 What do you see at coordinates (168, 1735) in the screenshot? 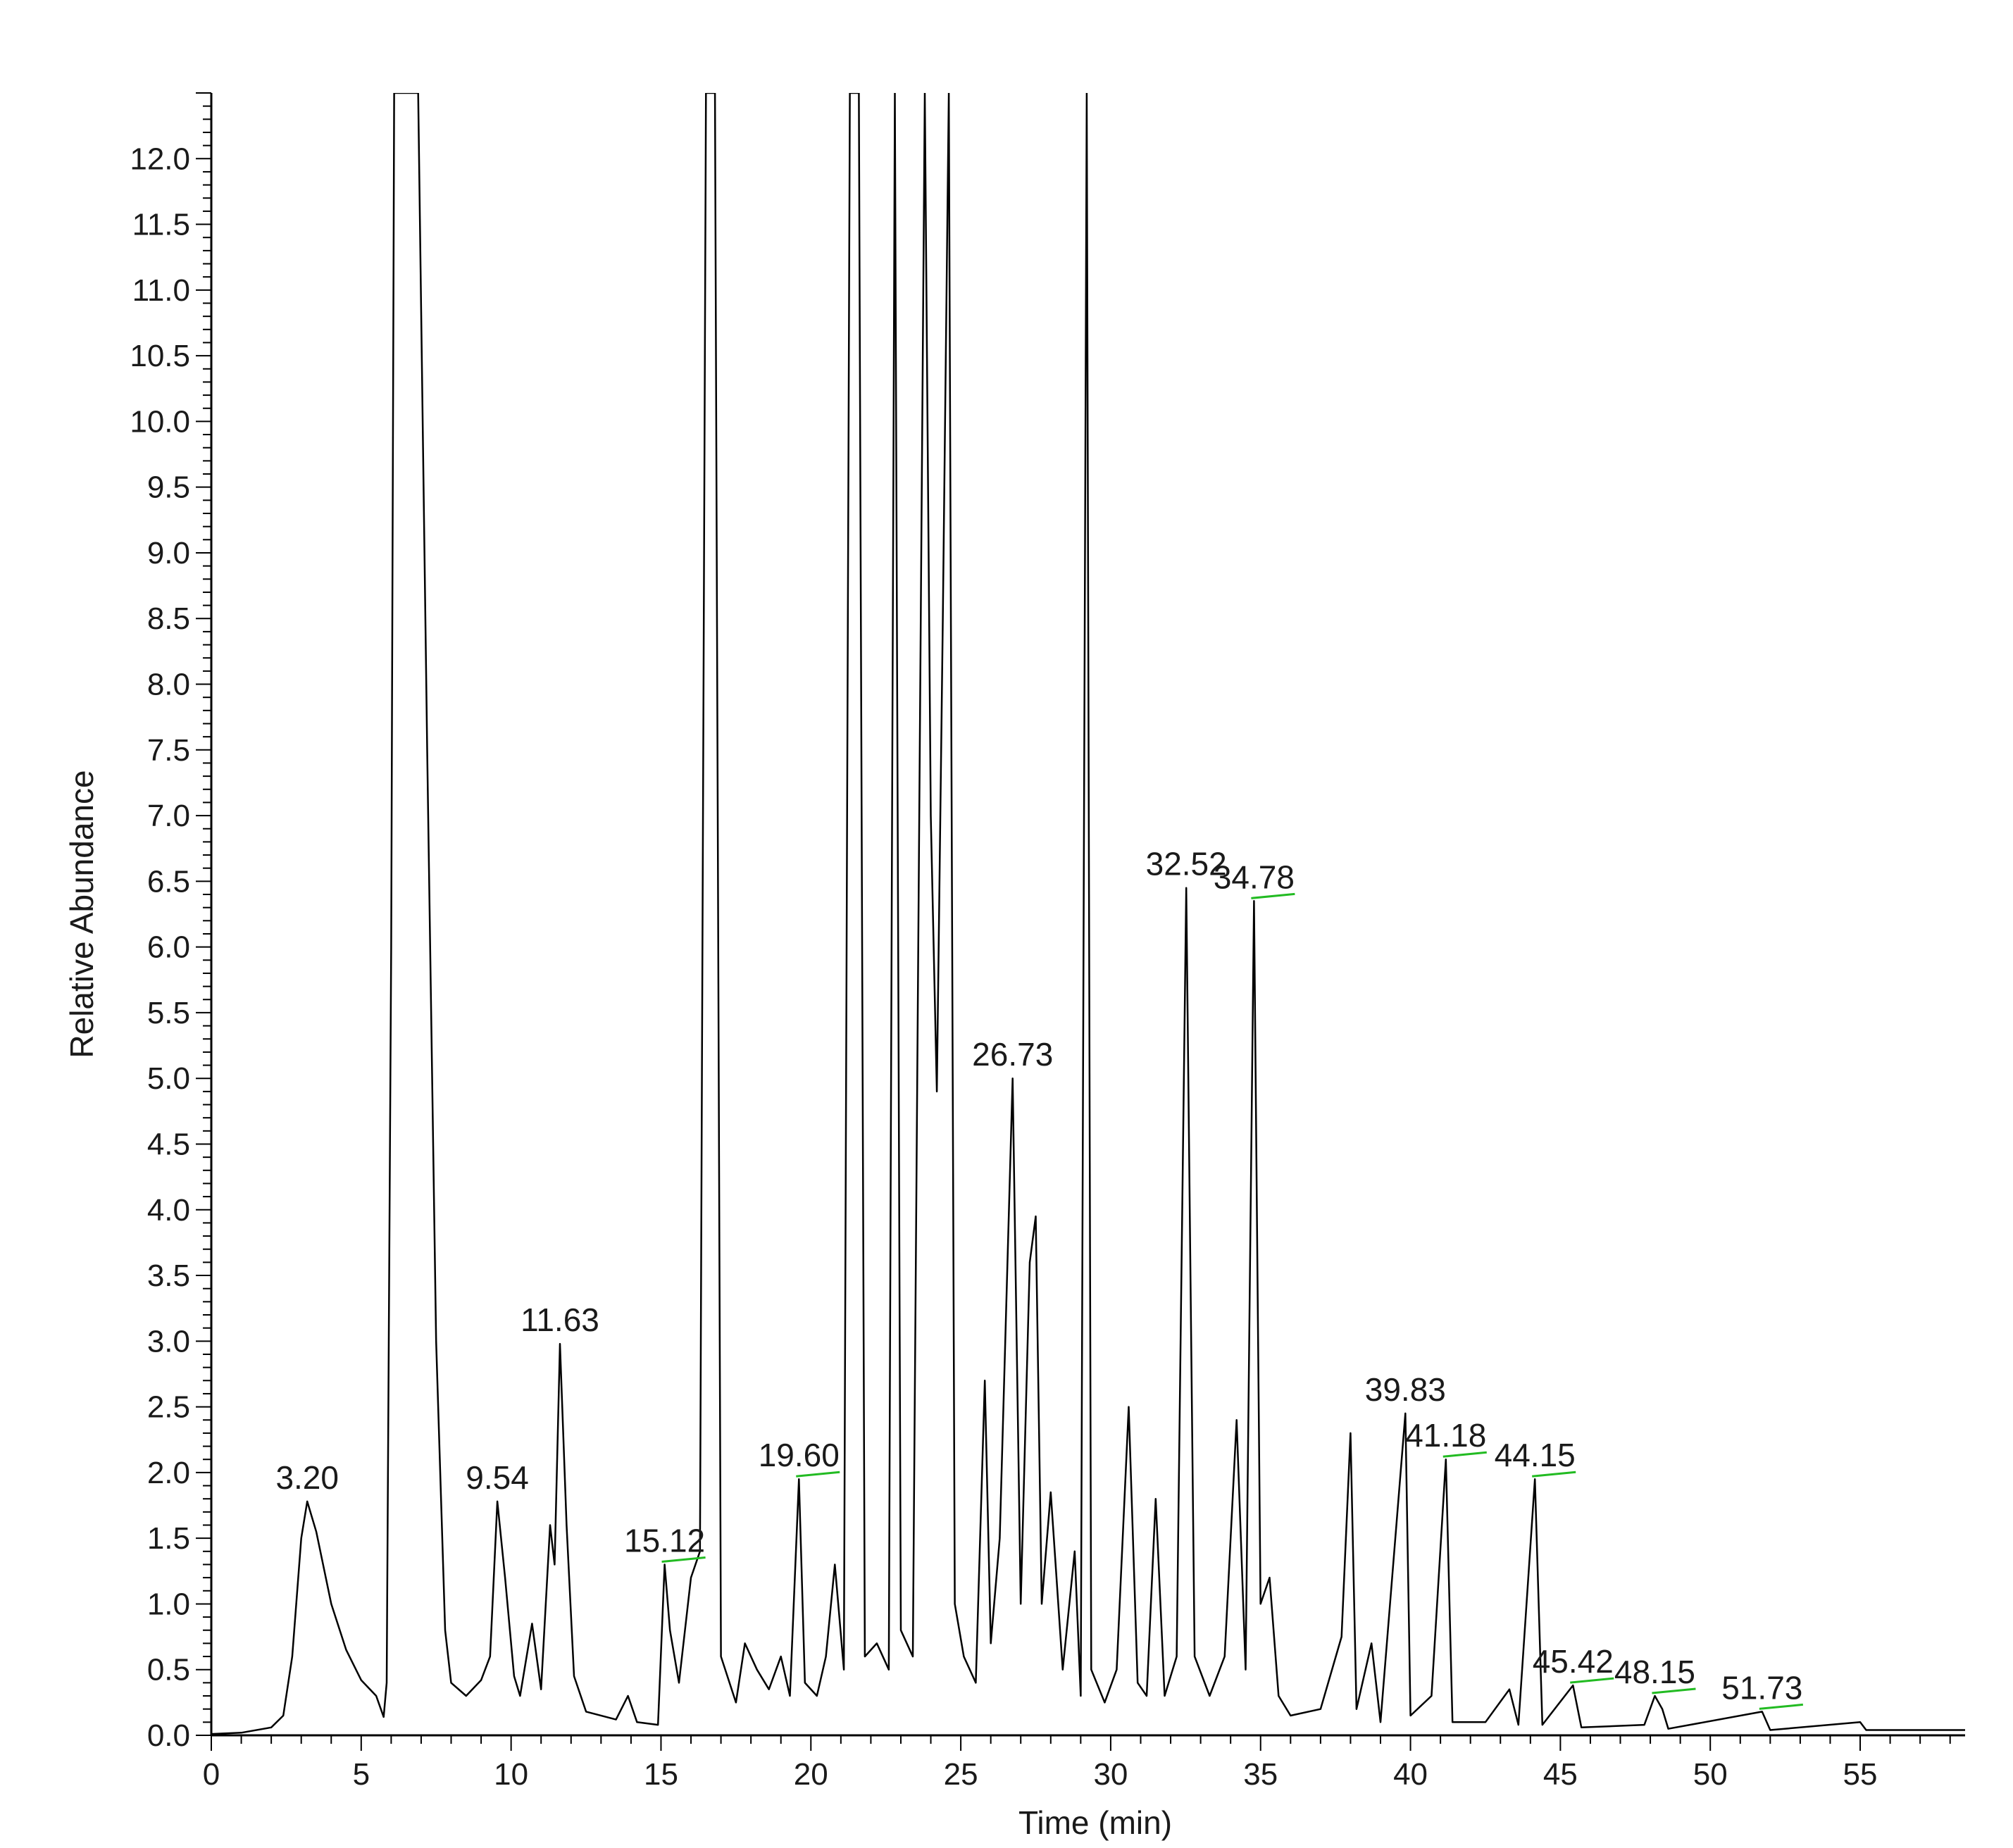
I see `y-tick-label: 0.0` at bounding box center [168, 1735].